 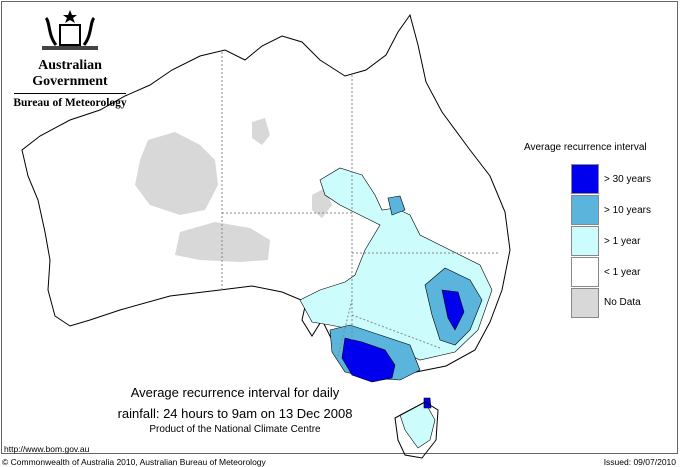 I want to click on government-name: Australian Government, so click(x=70, y=73).